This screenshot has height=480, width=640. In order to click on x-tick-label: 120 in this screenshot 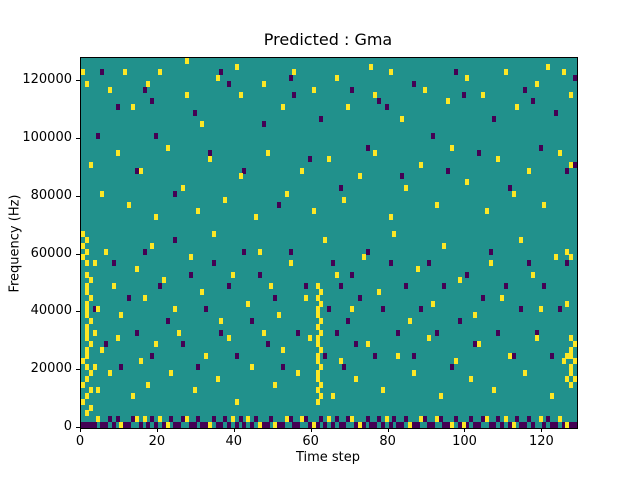, I will do `click(541, 441)`.